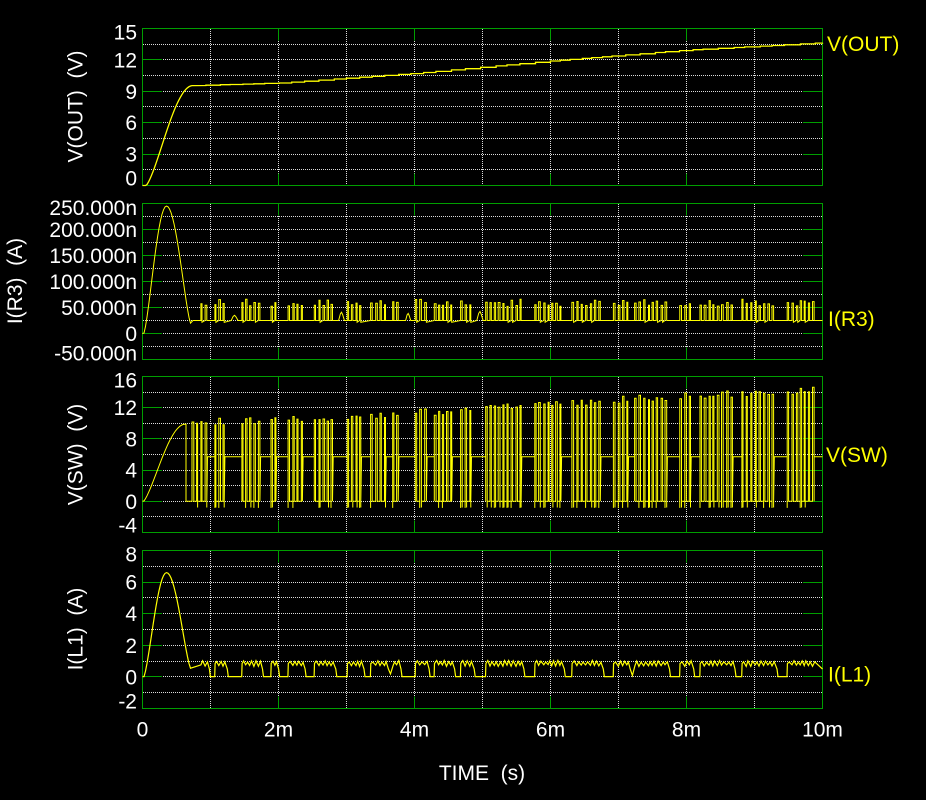 The height and width of the screenshot is (800, 926). Describe the element at coordinates (849, 675) in the screenshot. I see `svg-text: I(L1)` at that location.